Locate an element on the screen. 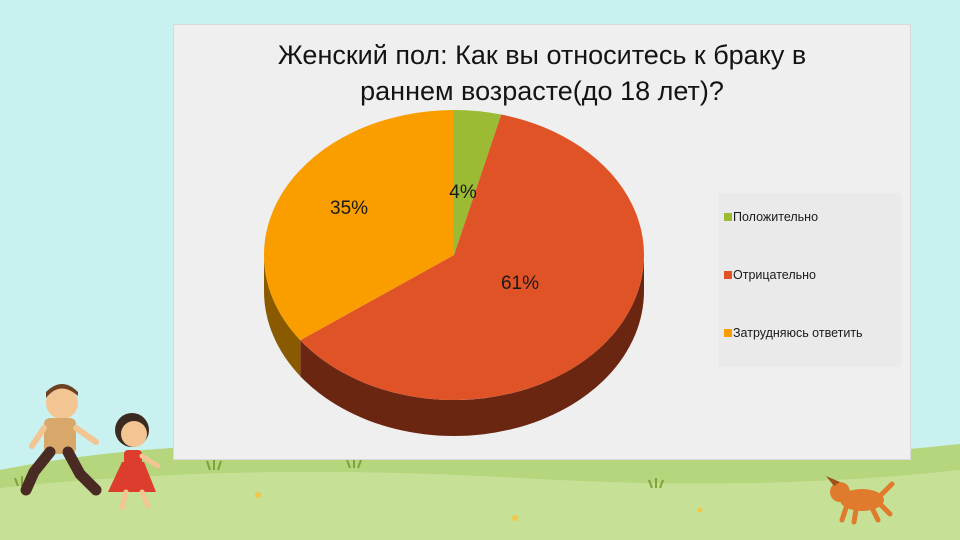 The image size is (960, 540). grass-hill-front is located at coordinates (480, 505).